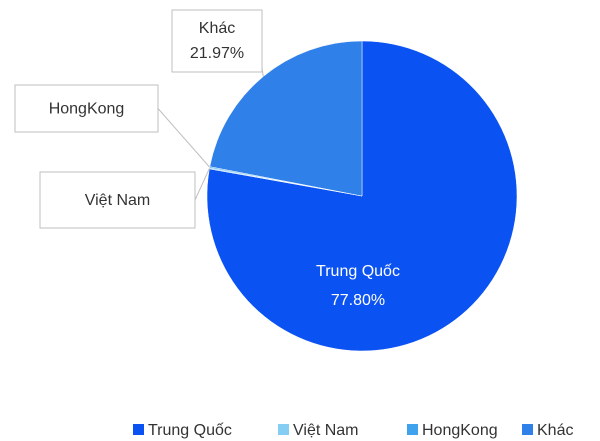 This screenshot has height=441, width=600. I want to click on data-label: 77.80%, so click(358, 300).